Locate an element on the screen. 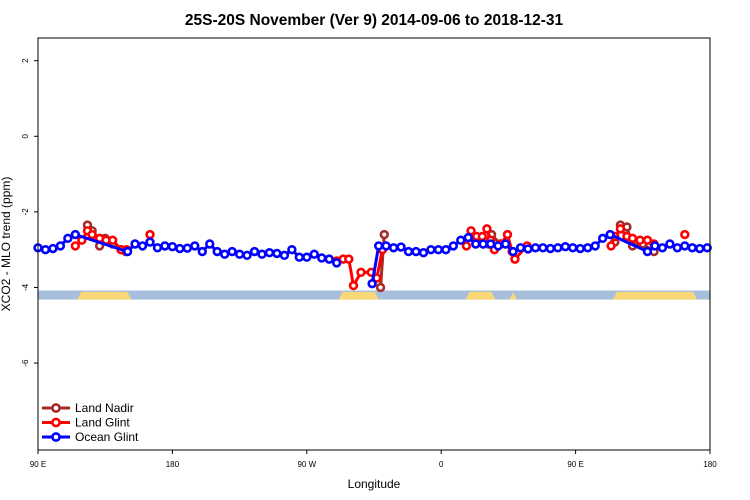  y-tick-label: 2 is located at coordinates (25, 60).